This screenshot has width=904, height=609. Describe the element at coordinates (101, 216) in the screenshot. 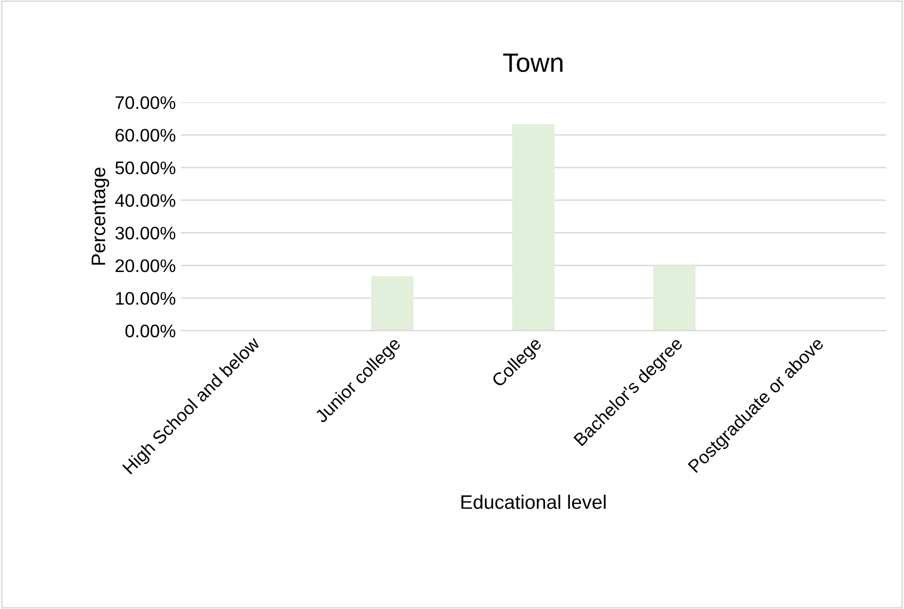

I see `y-axis-title: Percentage` at that location.